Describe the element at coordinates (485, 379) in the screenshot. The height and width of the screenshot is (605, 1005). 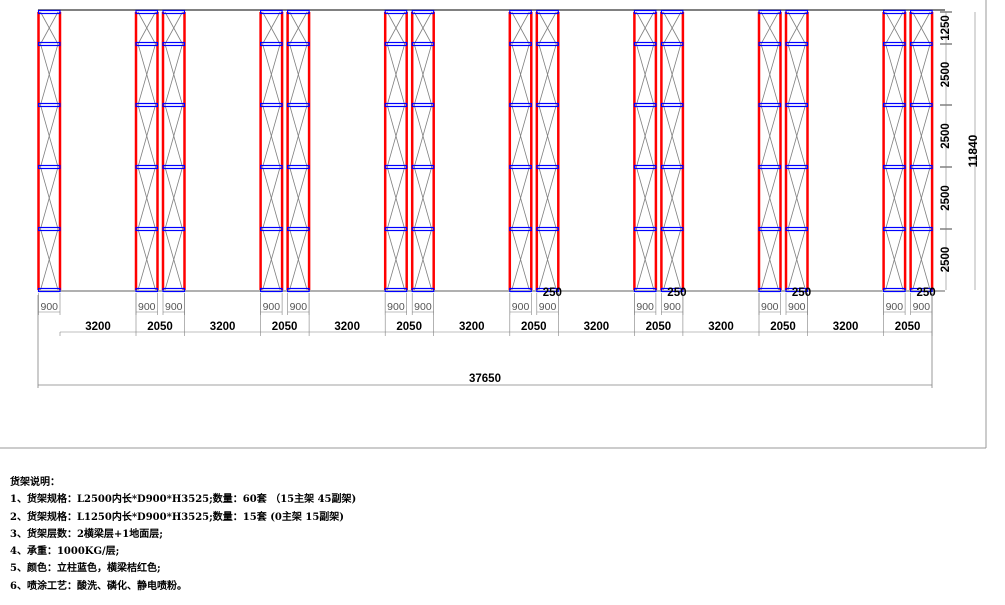
I see `total-length-label: 37650` at that location.